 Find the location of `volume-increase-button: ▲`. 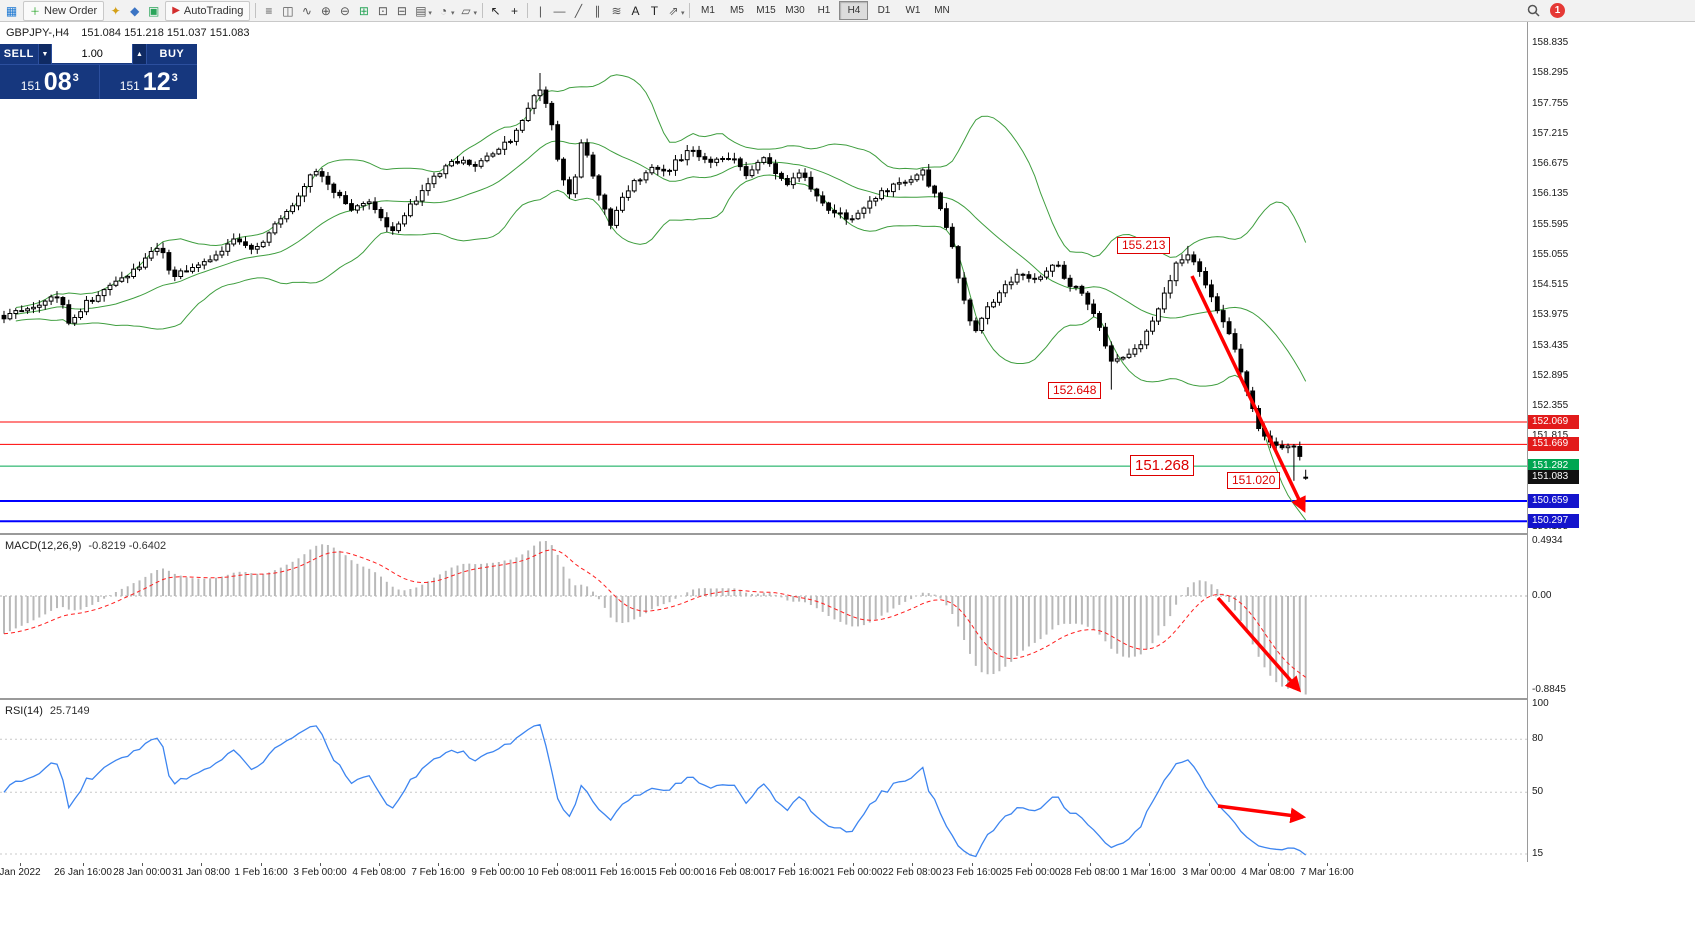

volume-increase-button: ▲ is located at coordinates (139, 54).